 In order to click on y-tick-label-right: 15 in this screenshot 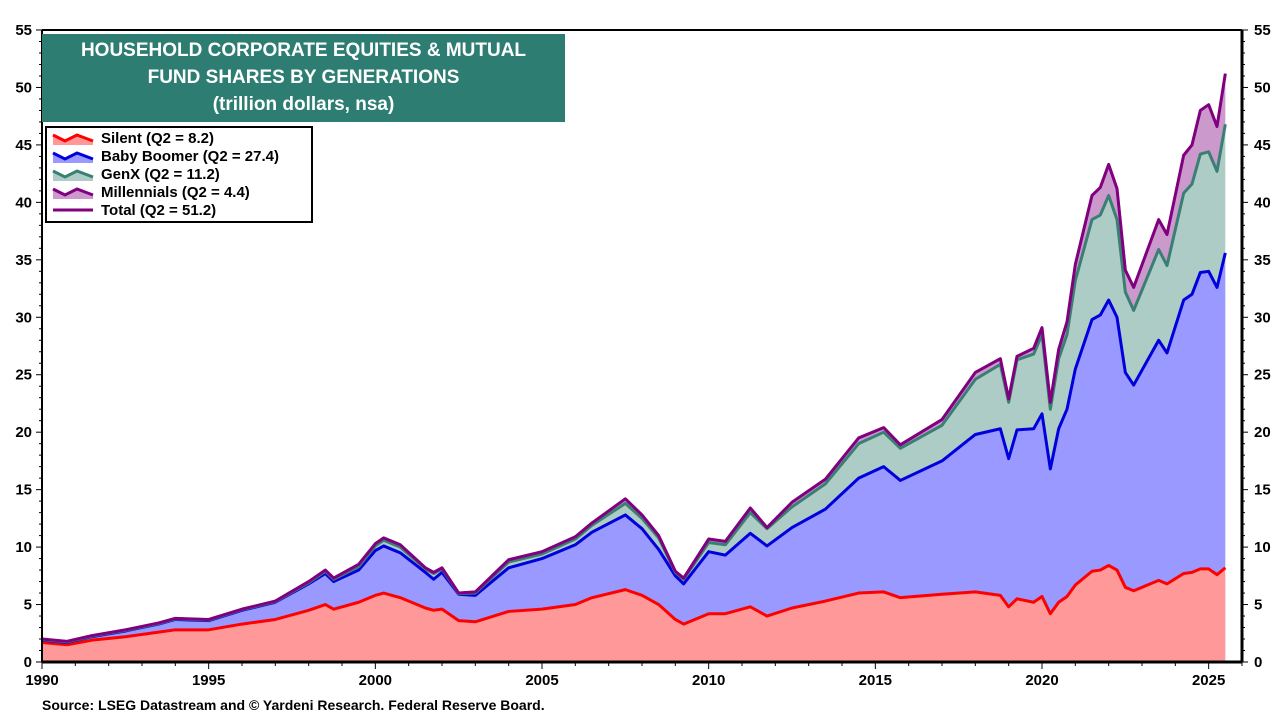, I will do `click(1262, 490)`.